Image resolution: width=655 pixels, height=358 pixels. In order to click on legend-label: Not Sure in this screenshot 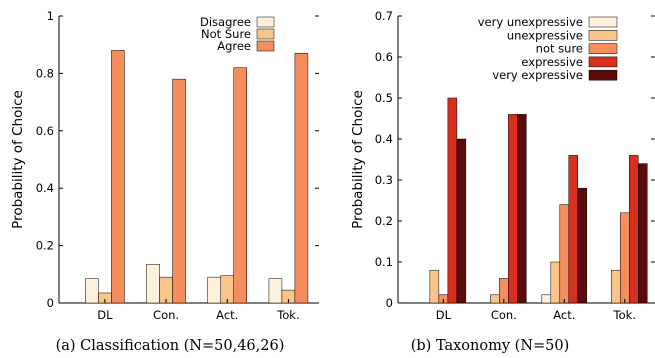, I will do `click(226, 34)`.